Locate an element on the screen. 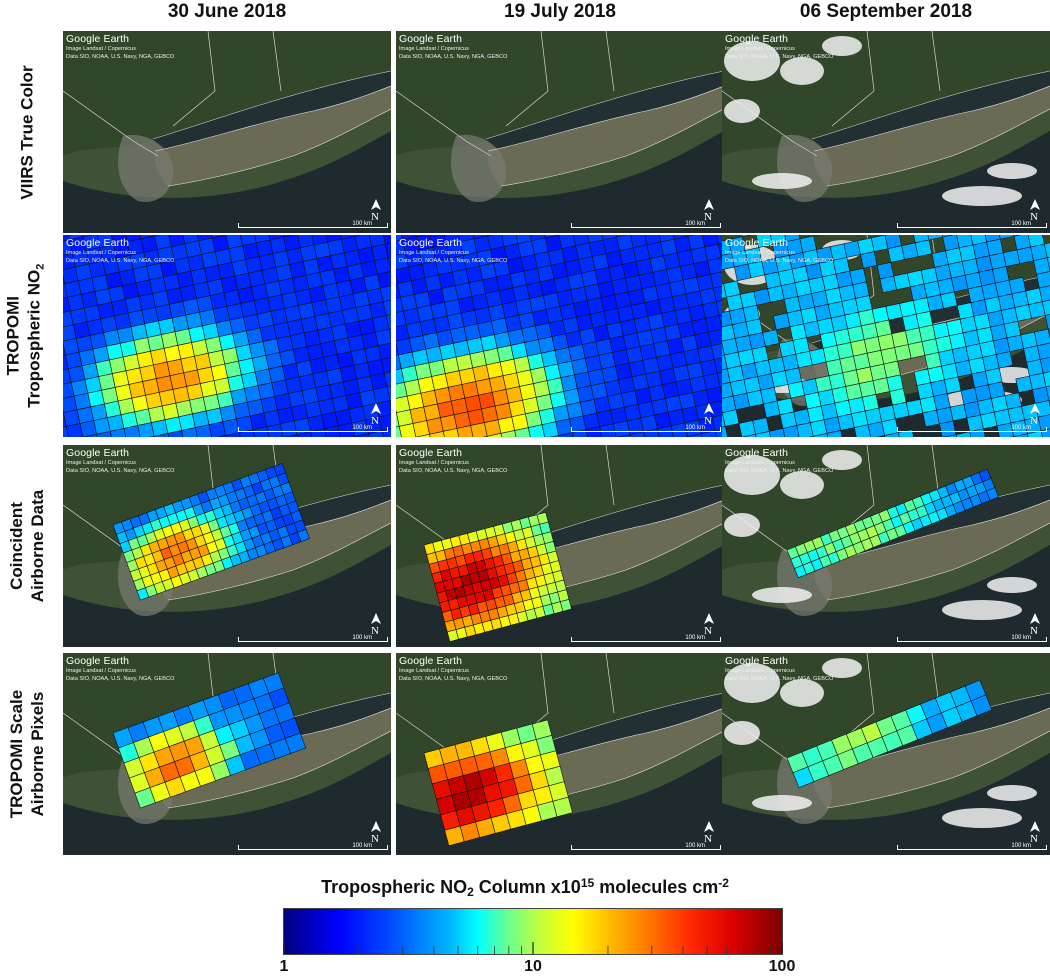 This screenshot has height=979, width=1050. row-heading: TROPOMI Scale Airborne Pixels is located at coordinates (27, 754).